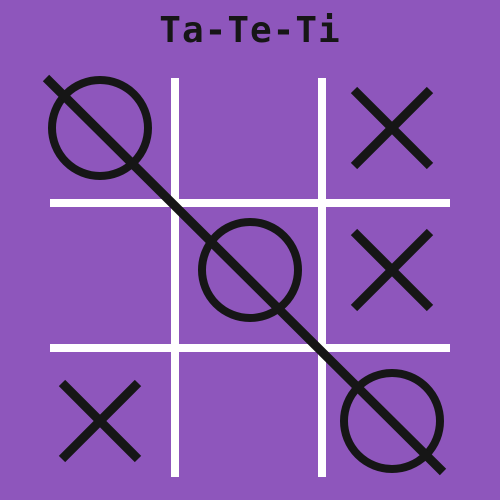 Image resolution: width=500 pixels, height=500 pixels. Describe the element at coordinates (250, 30) in the screenshot. I see `game-title: Ta-Te-Ti` at that location.